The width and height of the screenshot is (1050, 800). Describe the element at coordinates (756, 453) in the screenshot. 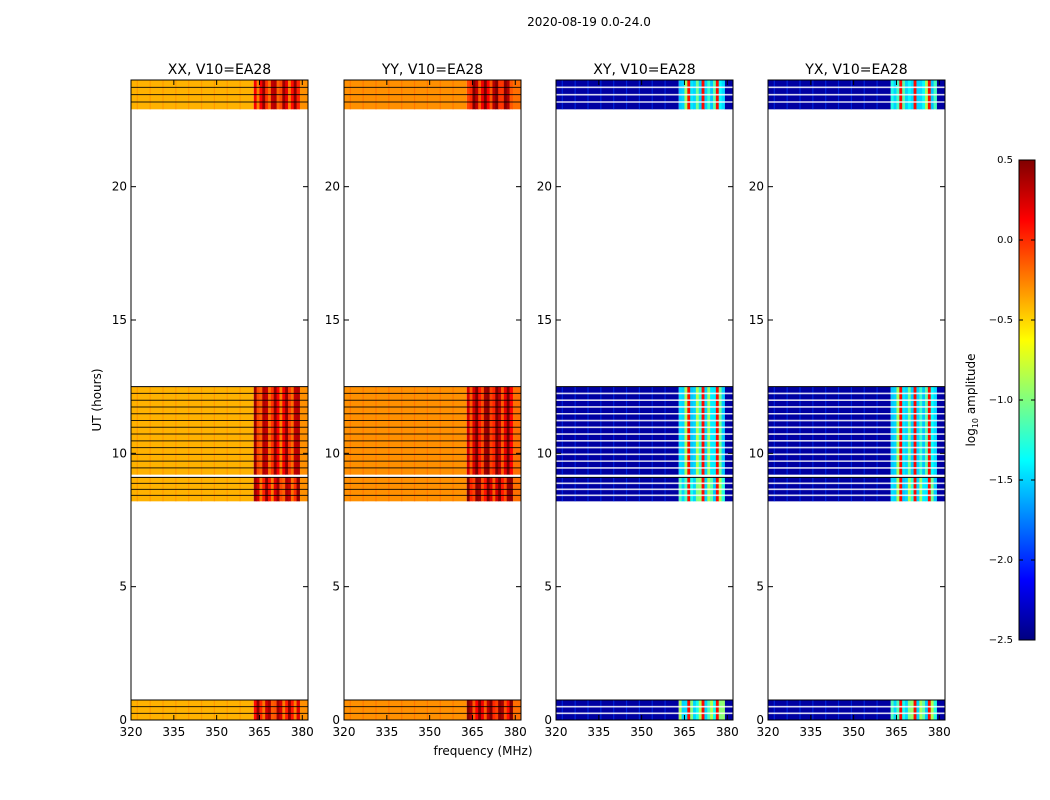

I see `y-tick-label: 10` at that location.